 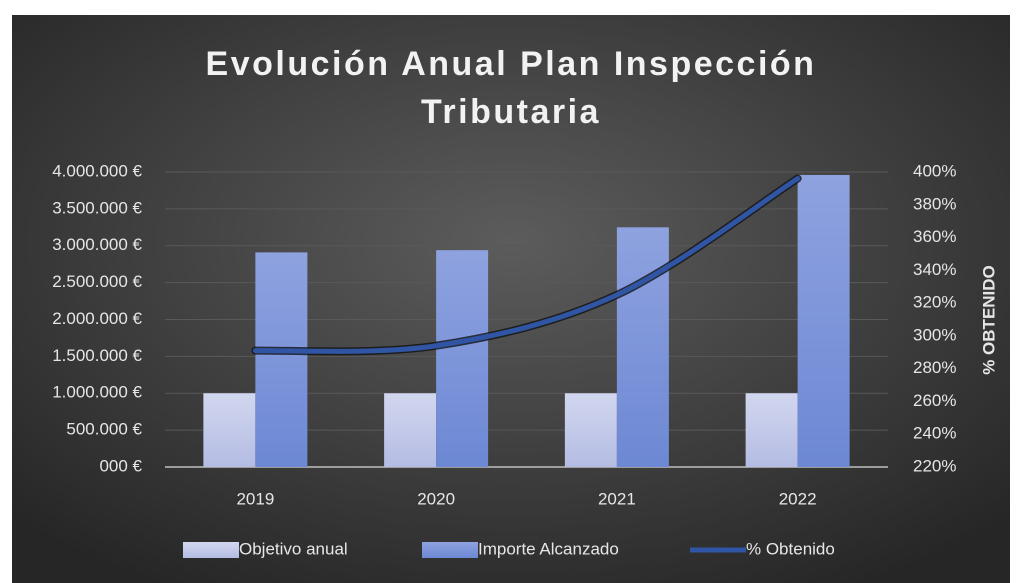 I want to click on y2-tick-label: 400%, so click(x=934, y=170).